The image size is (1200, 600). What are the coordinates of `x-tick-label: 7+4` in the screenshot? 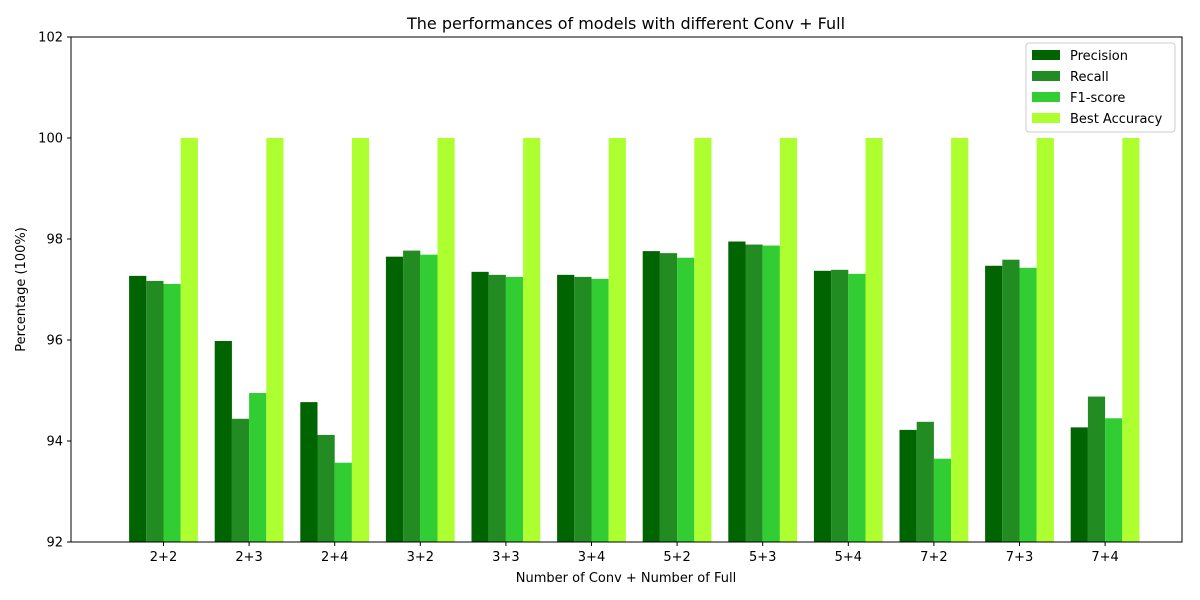 It's located at (1104, 557).